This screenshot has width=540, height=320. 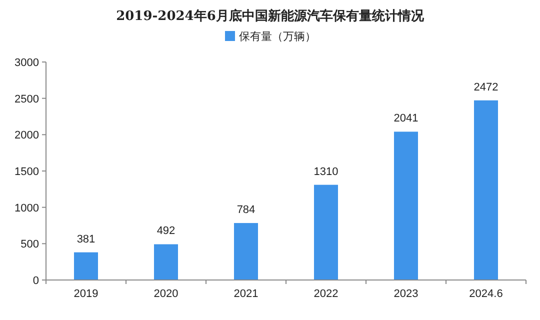 What do you see at coordinates (35, 281) in the screenshot?
I see `y-tick-label: 0` at bounding box center [35, 281].